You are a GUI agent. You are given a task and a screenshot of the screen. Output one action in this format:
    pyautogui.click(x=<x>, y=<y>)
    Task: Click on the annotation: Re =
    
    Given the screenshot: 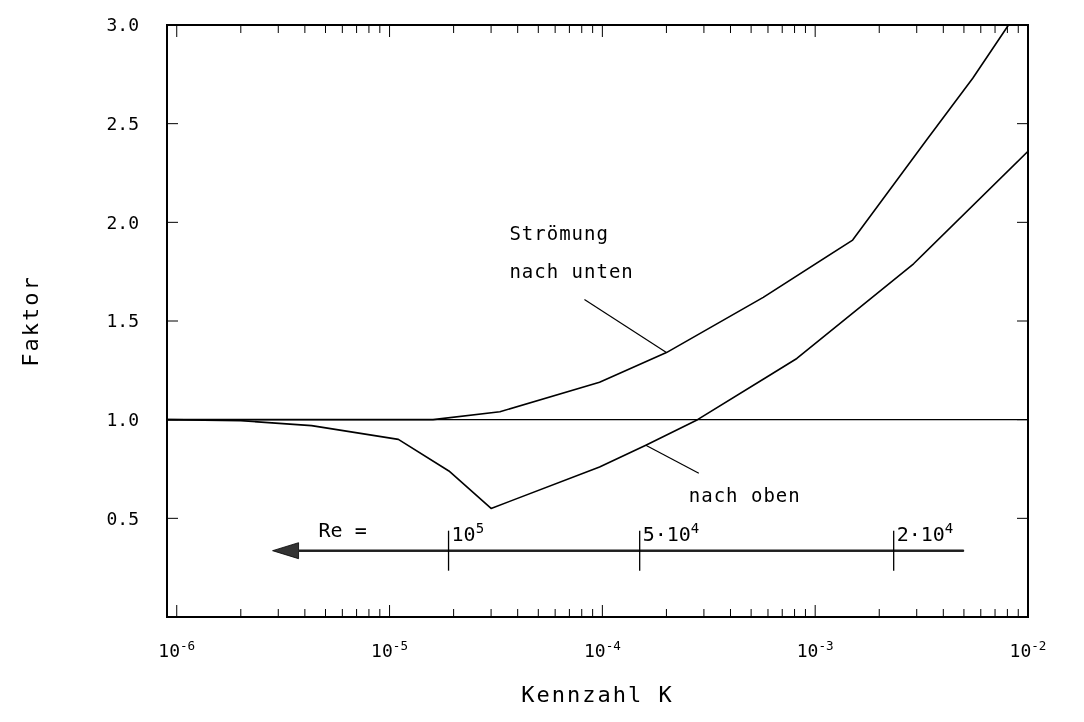 What is the action you would take?
    pyautogui.click(x=342, y=529)
    